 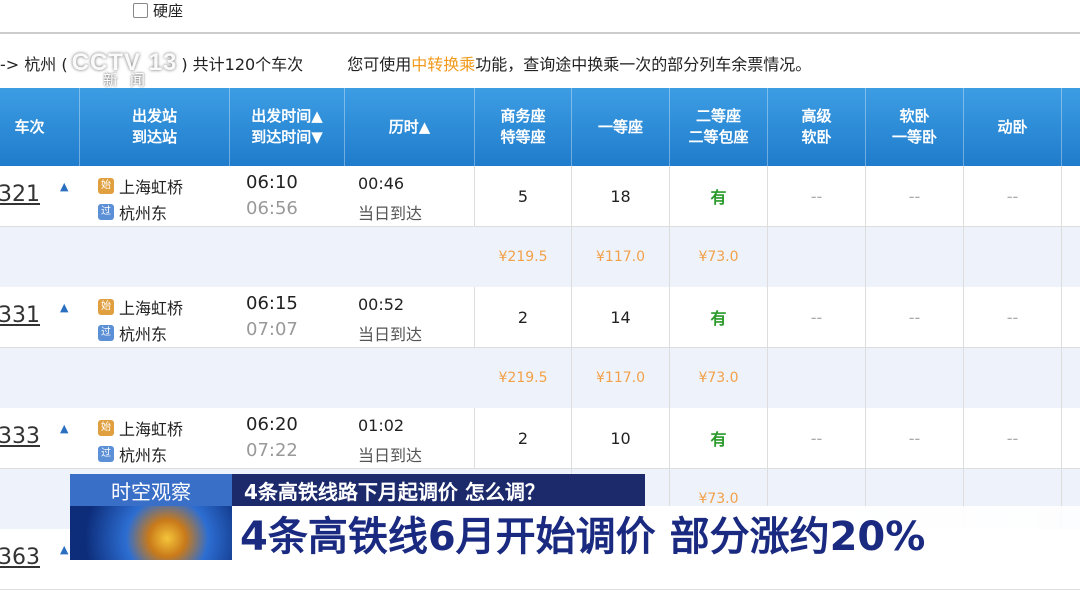 What do you see at coordinates (621, 317) in the screenshot?
I see `seat-availability: 14` at bounding box center [621, 317].